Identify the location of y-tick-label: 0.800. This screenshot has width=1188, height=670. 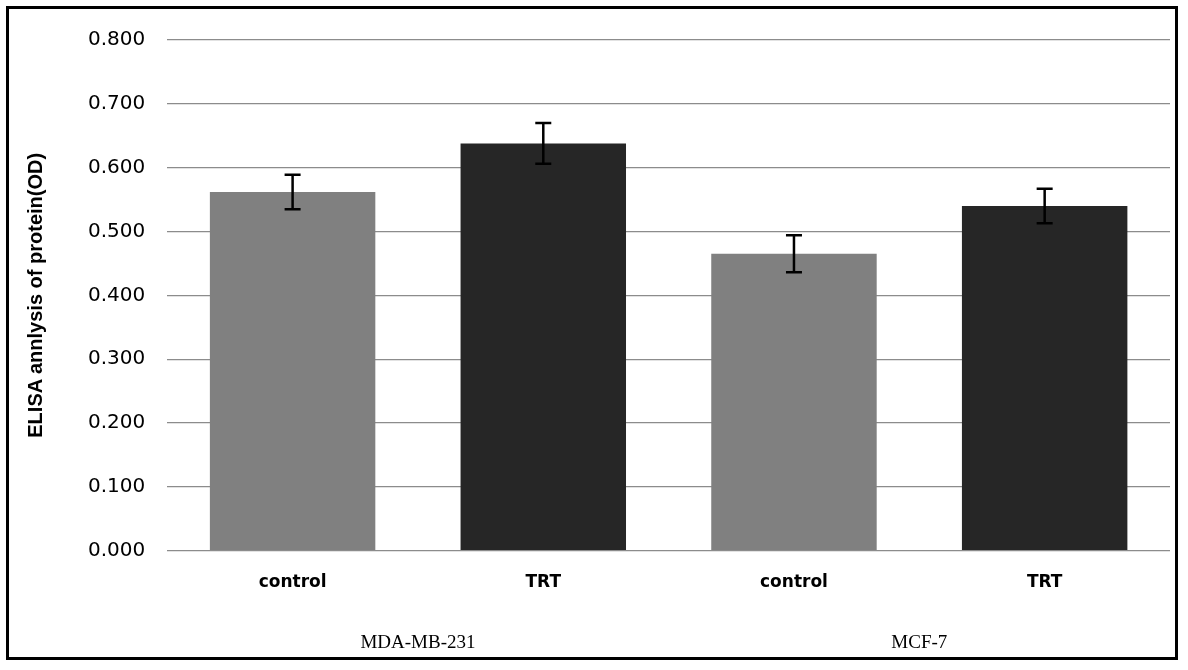
(116, 38).